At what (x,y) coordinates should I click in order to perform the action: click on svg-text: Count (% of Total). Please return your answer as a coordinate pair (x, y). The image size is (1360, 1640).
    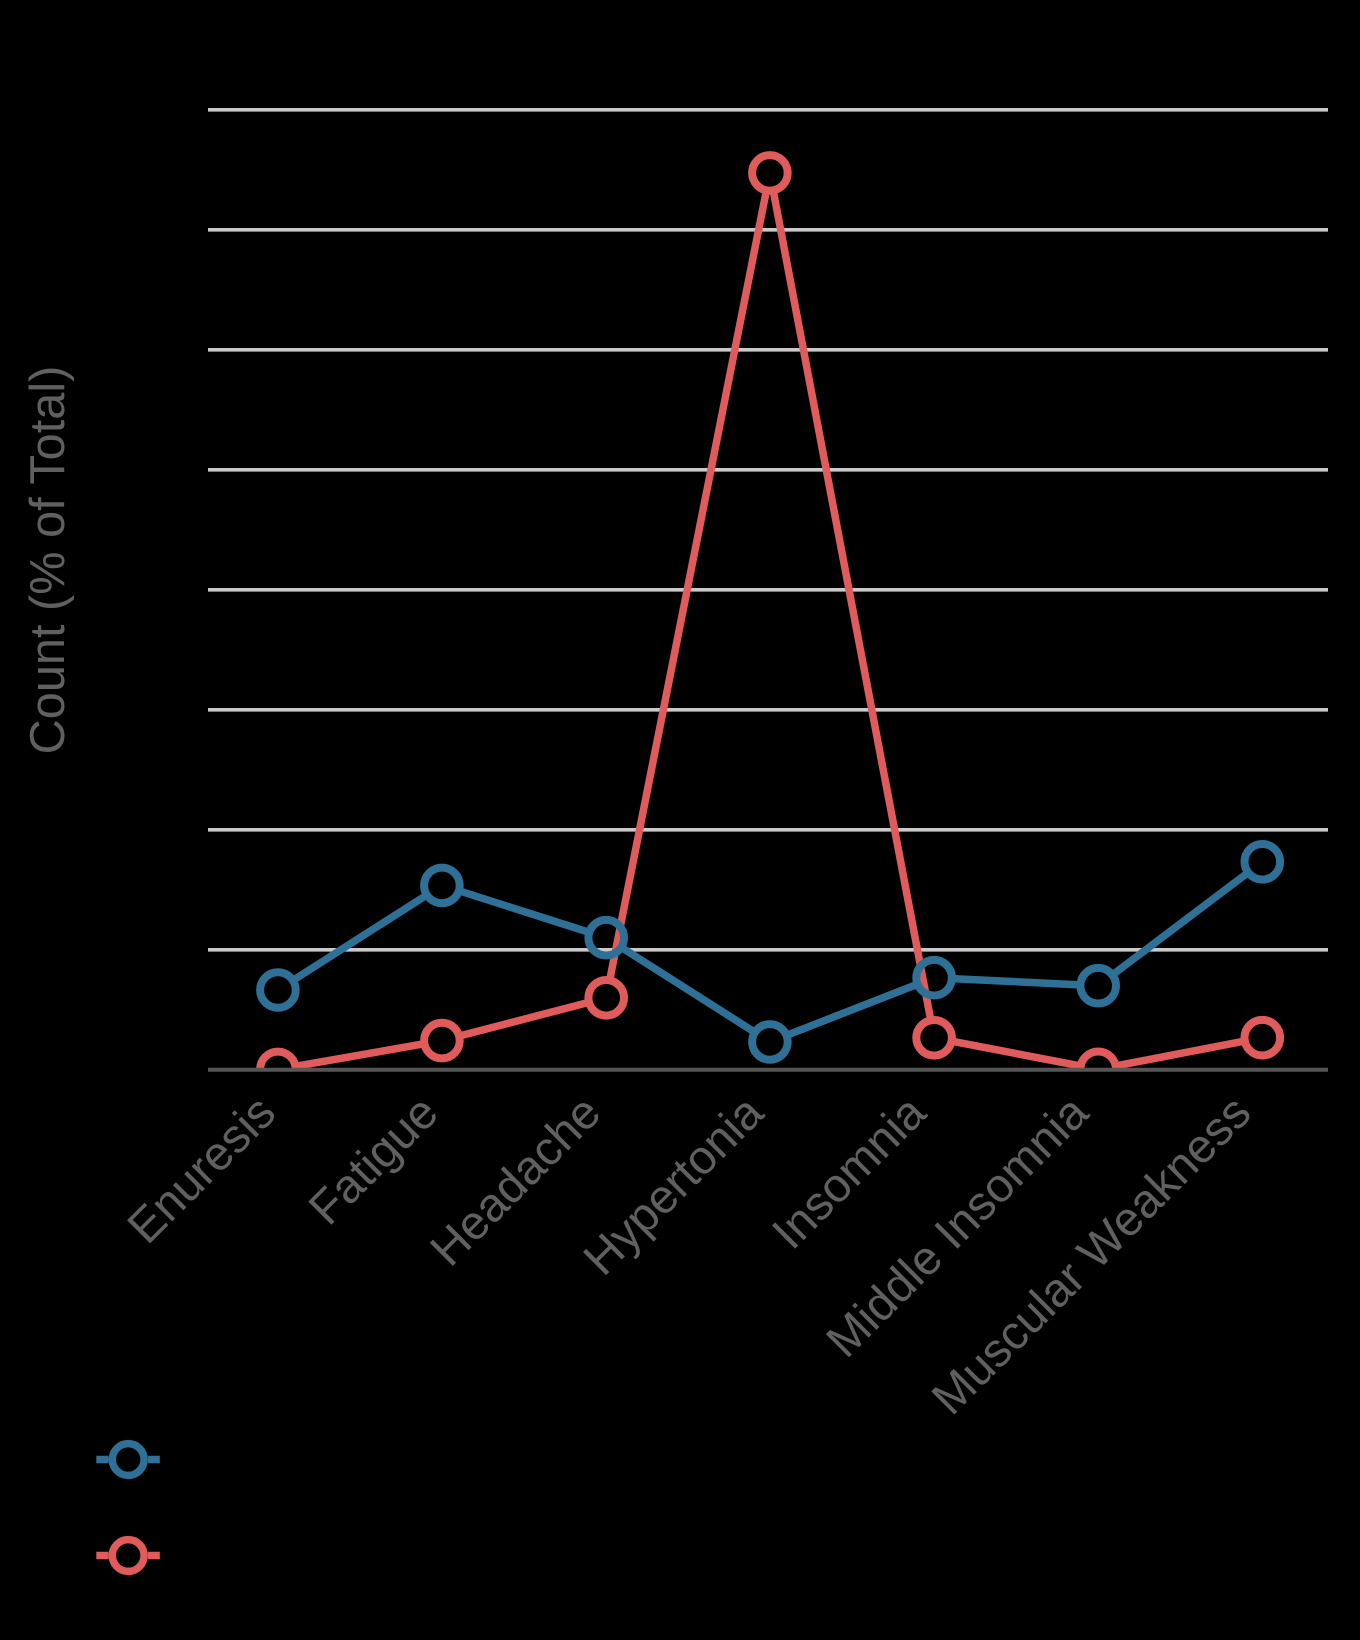
    Looking at the image, I should click on (48, 560).